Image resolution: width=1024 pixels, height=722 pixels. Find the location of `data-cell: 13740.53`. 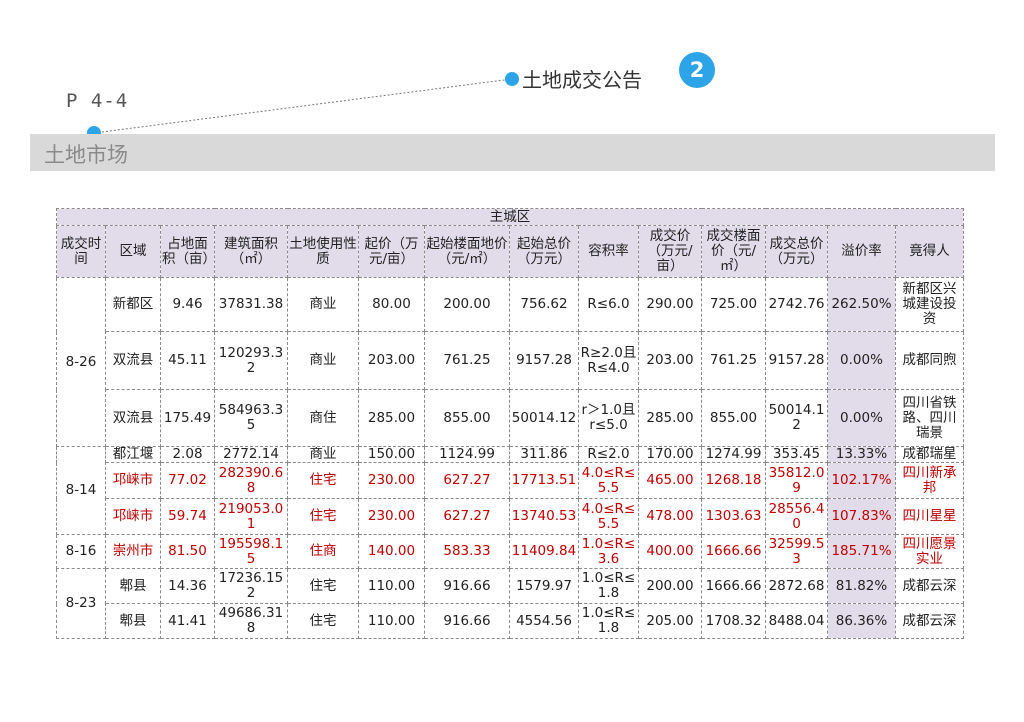

data-cell: 13740.53 is located at coordinates (544, 516).